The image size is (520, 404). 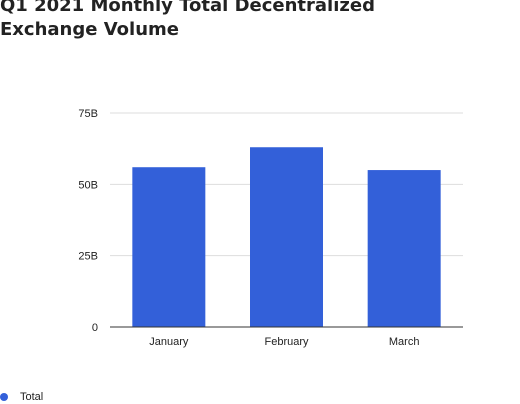 What do you see at coordinates (88, 114) in the screenshot?
I see `y-tick-label: 75B` at bounding box center [88, 114].